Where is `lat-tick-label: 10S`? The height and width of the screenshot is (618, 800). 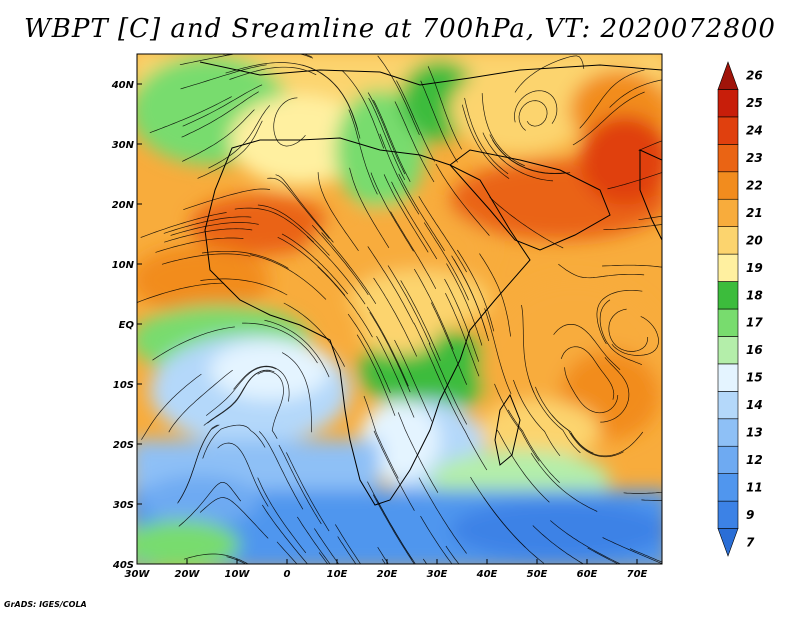
lat-tick-label: 10S is located at coordinates (123, 385).